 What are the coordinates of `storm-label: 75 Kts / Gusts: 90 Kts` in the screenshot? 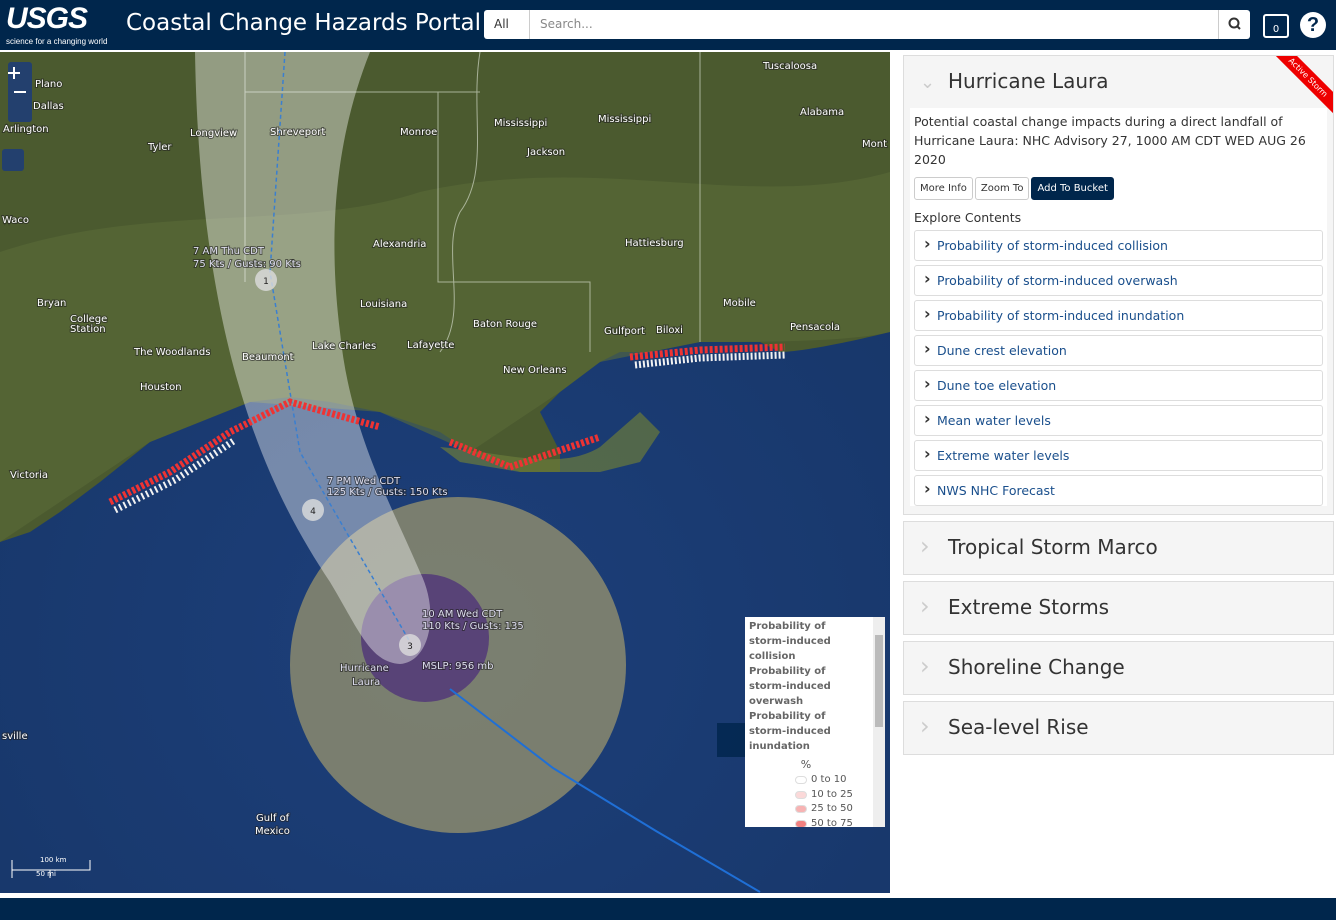 It's located at (247, 264).